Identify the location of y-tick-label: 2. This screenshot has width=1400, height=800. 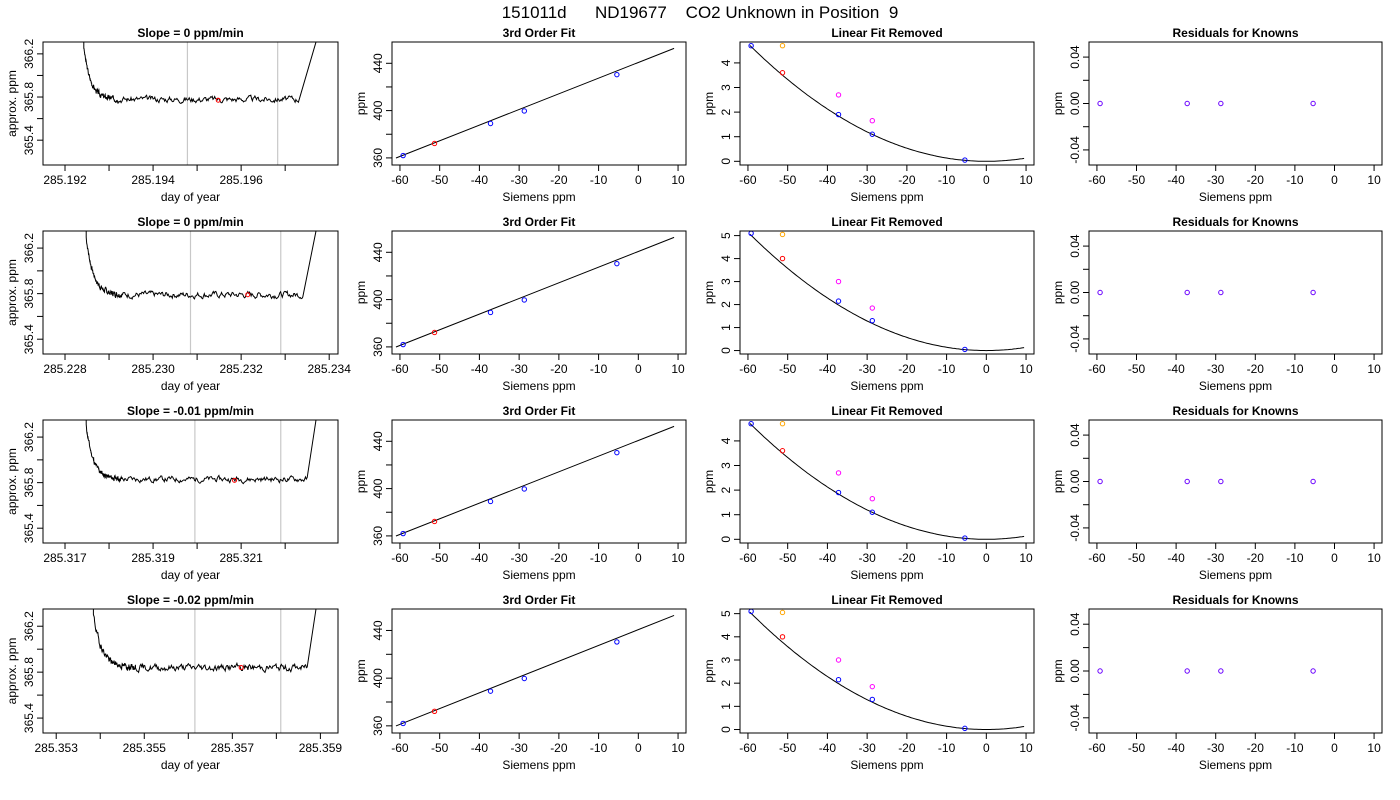
(726, 304).